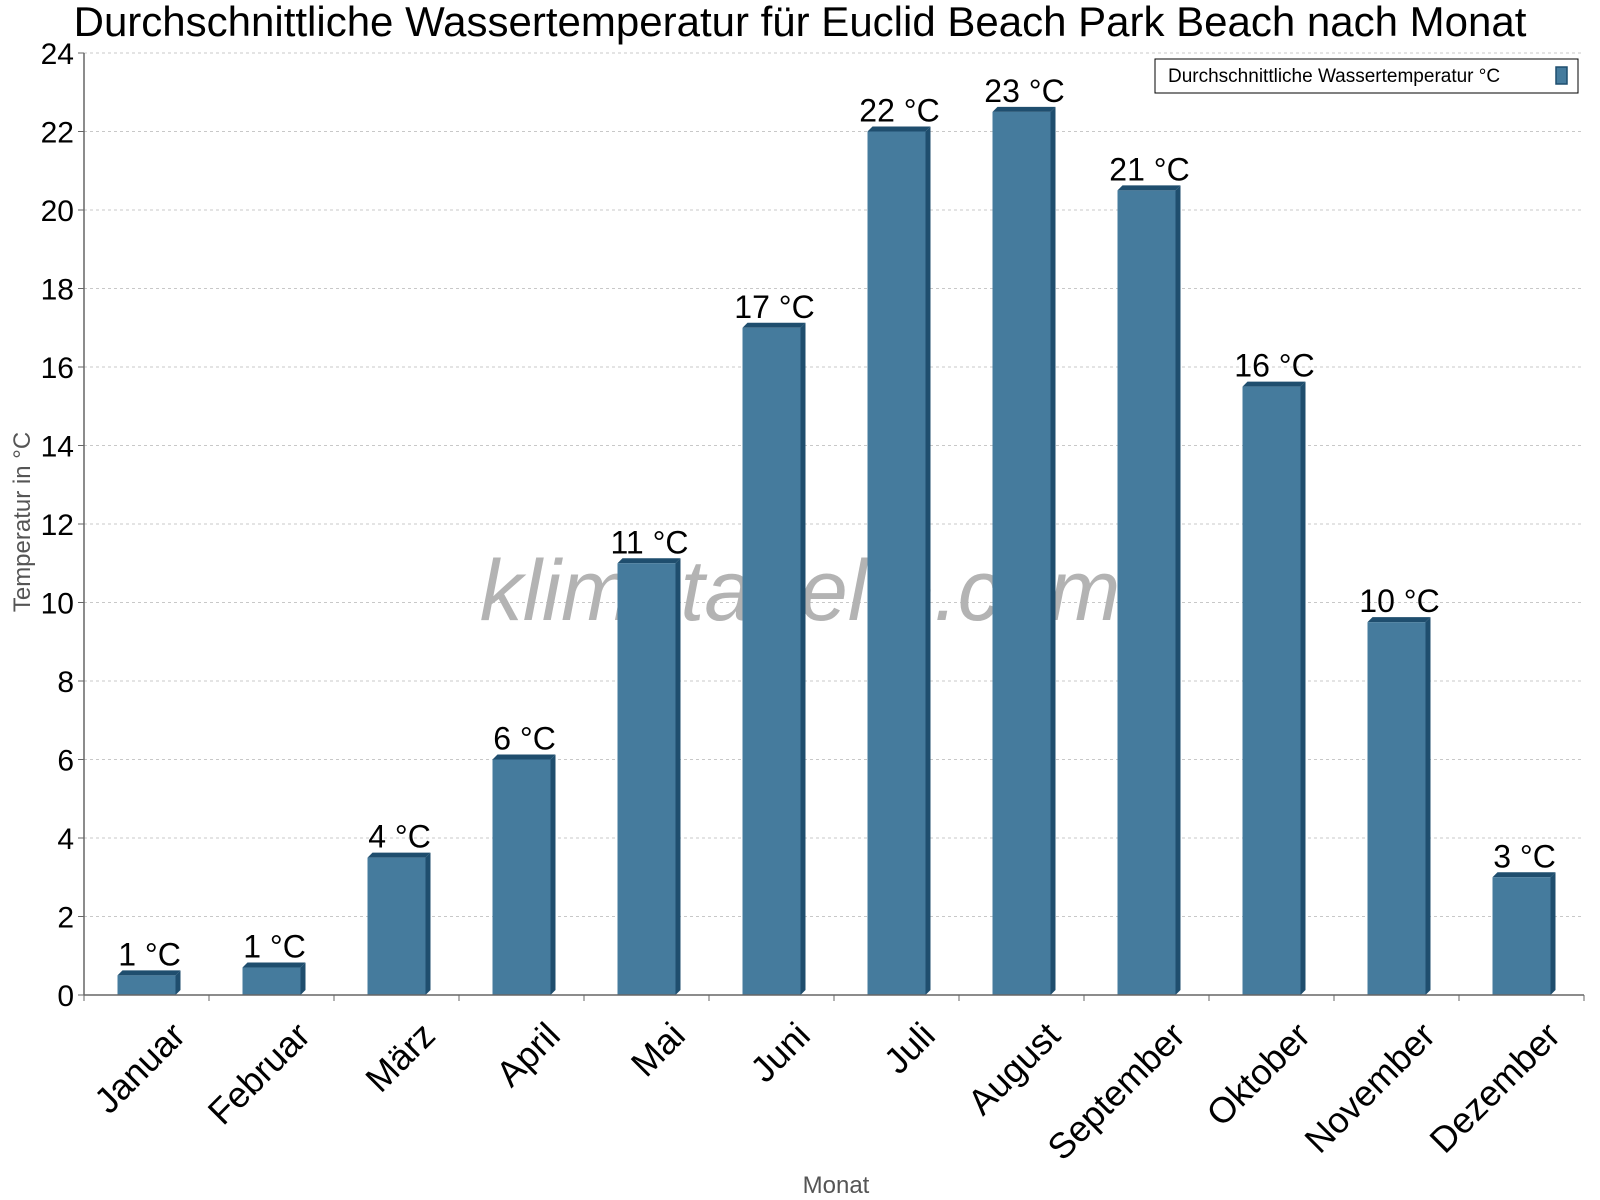 The image size is (1600, 1200). I want to click on y-tick-label: 22, so click(57, 133).